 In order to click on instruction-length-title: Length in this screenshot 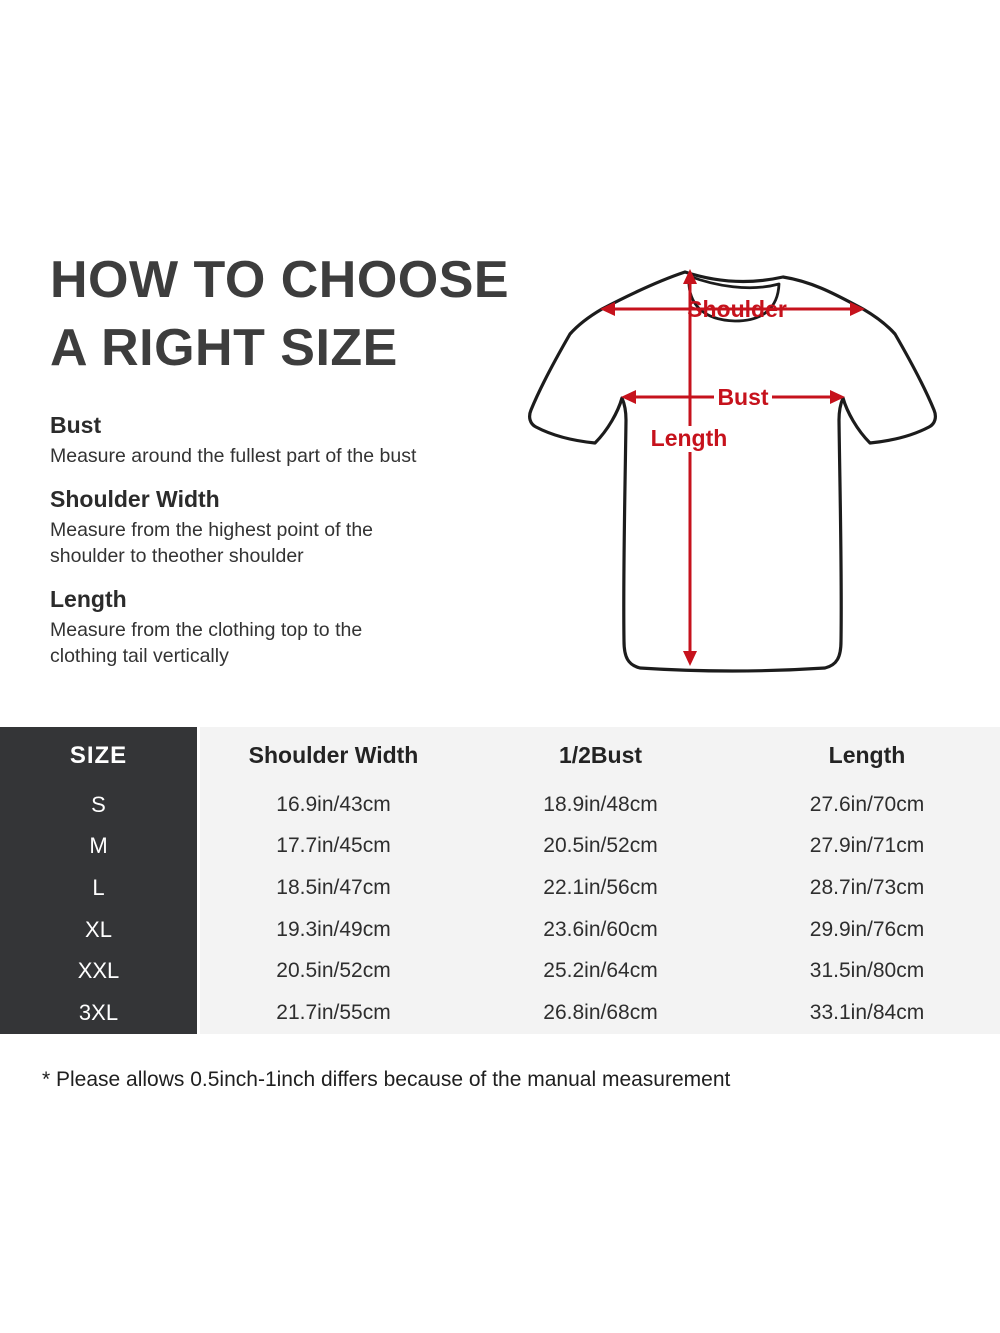, I will do `click(88, 599)`.